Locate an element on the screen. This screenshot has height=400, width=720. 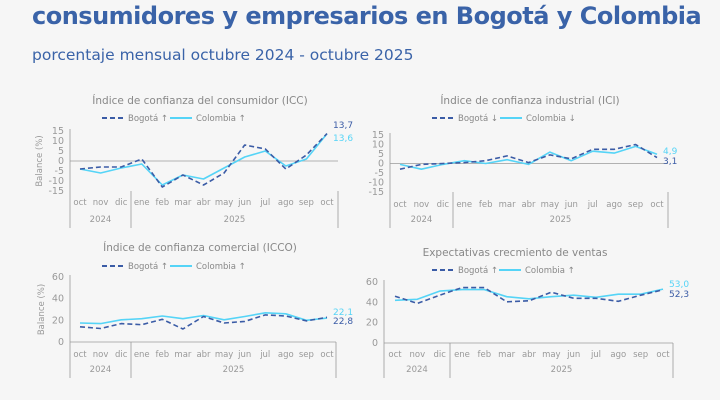
colombia-end-label: 13,6 is located at coordinates (343, 139).